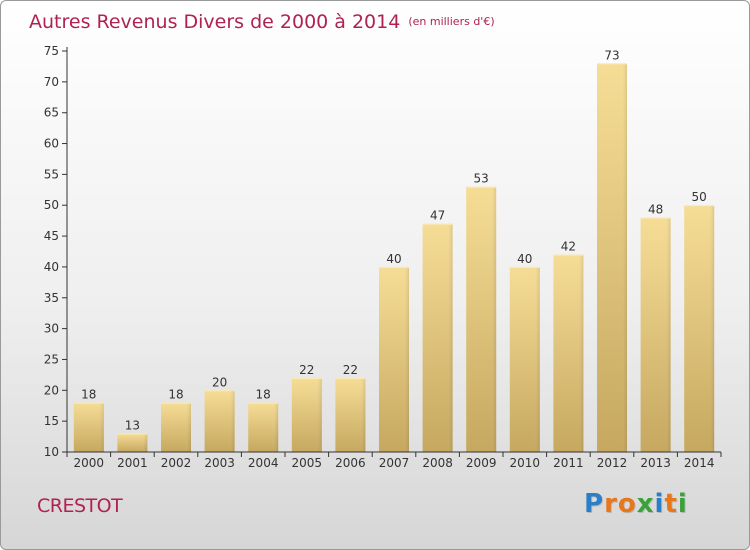 The width and height of the screenshot is (750, 550). What do you see at coordinates (51, 174) in the screenshot?
I see `y-tick-label: 55` at bounding box center [51, 174].